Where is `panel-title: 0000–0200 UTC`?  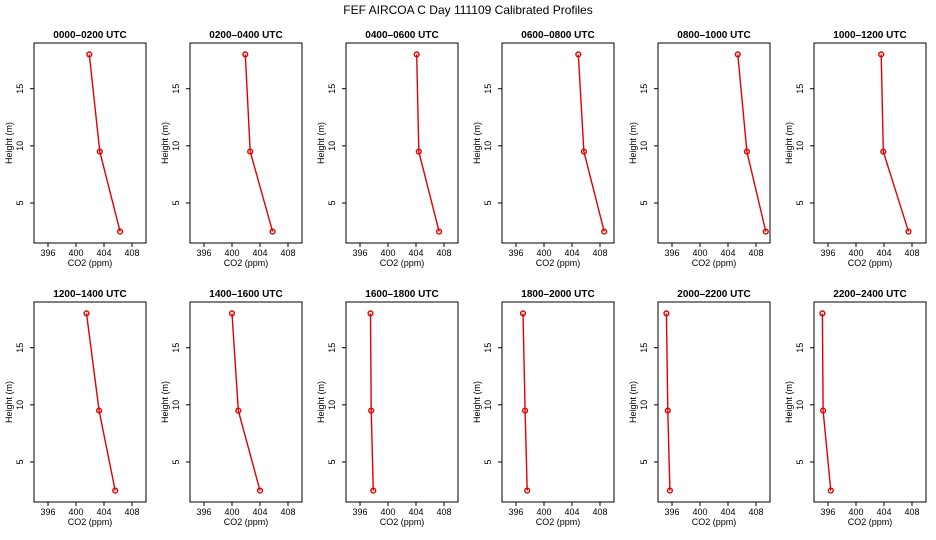 panel-title: 0000–0200 UTC is located at coordinates (89, 35).